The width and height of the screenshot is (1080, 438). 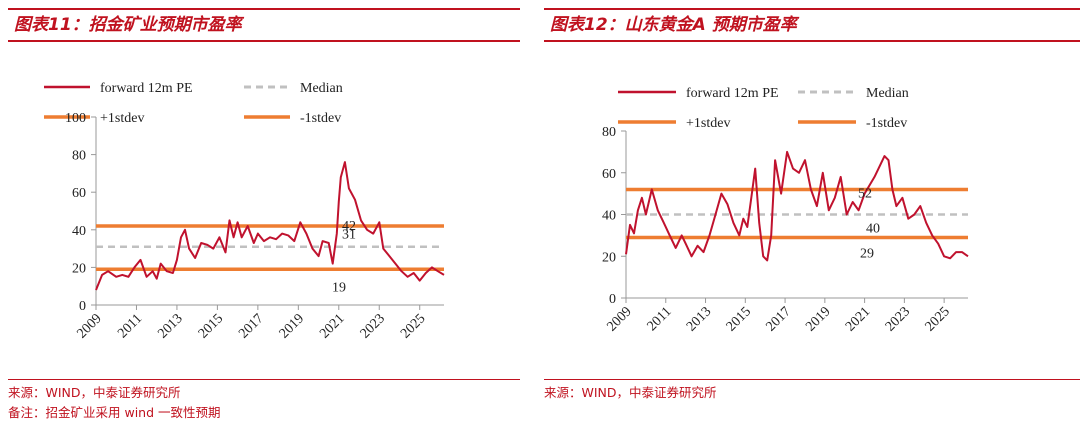 I want to click on annotation-minus-1stdev: 19, so click(x=339, y=287).